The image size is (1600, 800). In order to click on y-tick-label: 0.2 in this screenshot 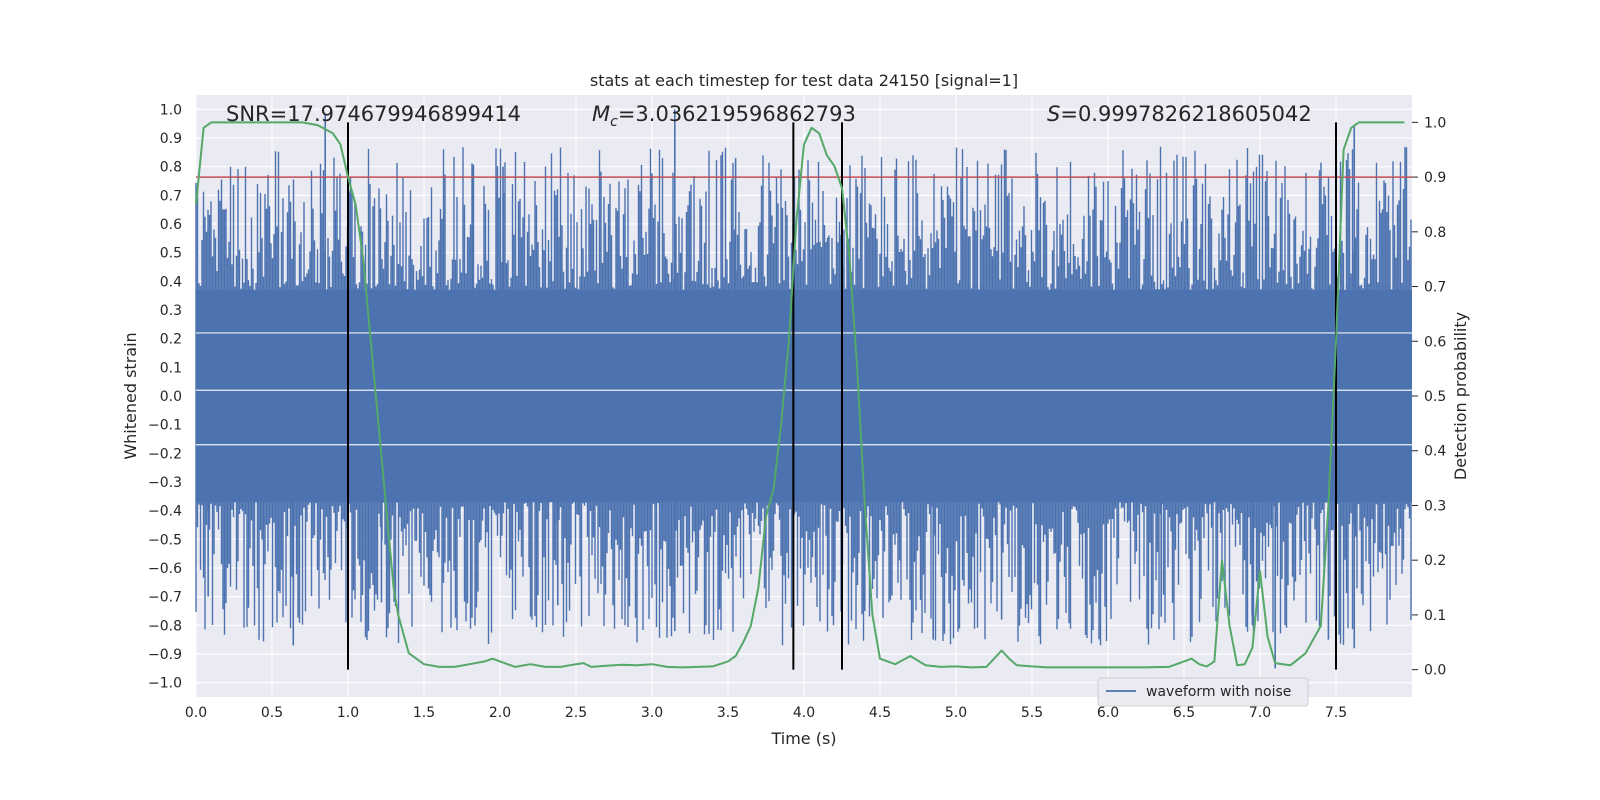, I will do `click(171, 340)`.